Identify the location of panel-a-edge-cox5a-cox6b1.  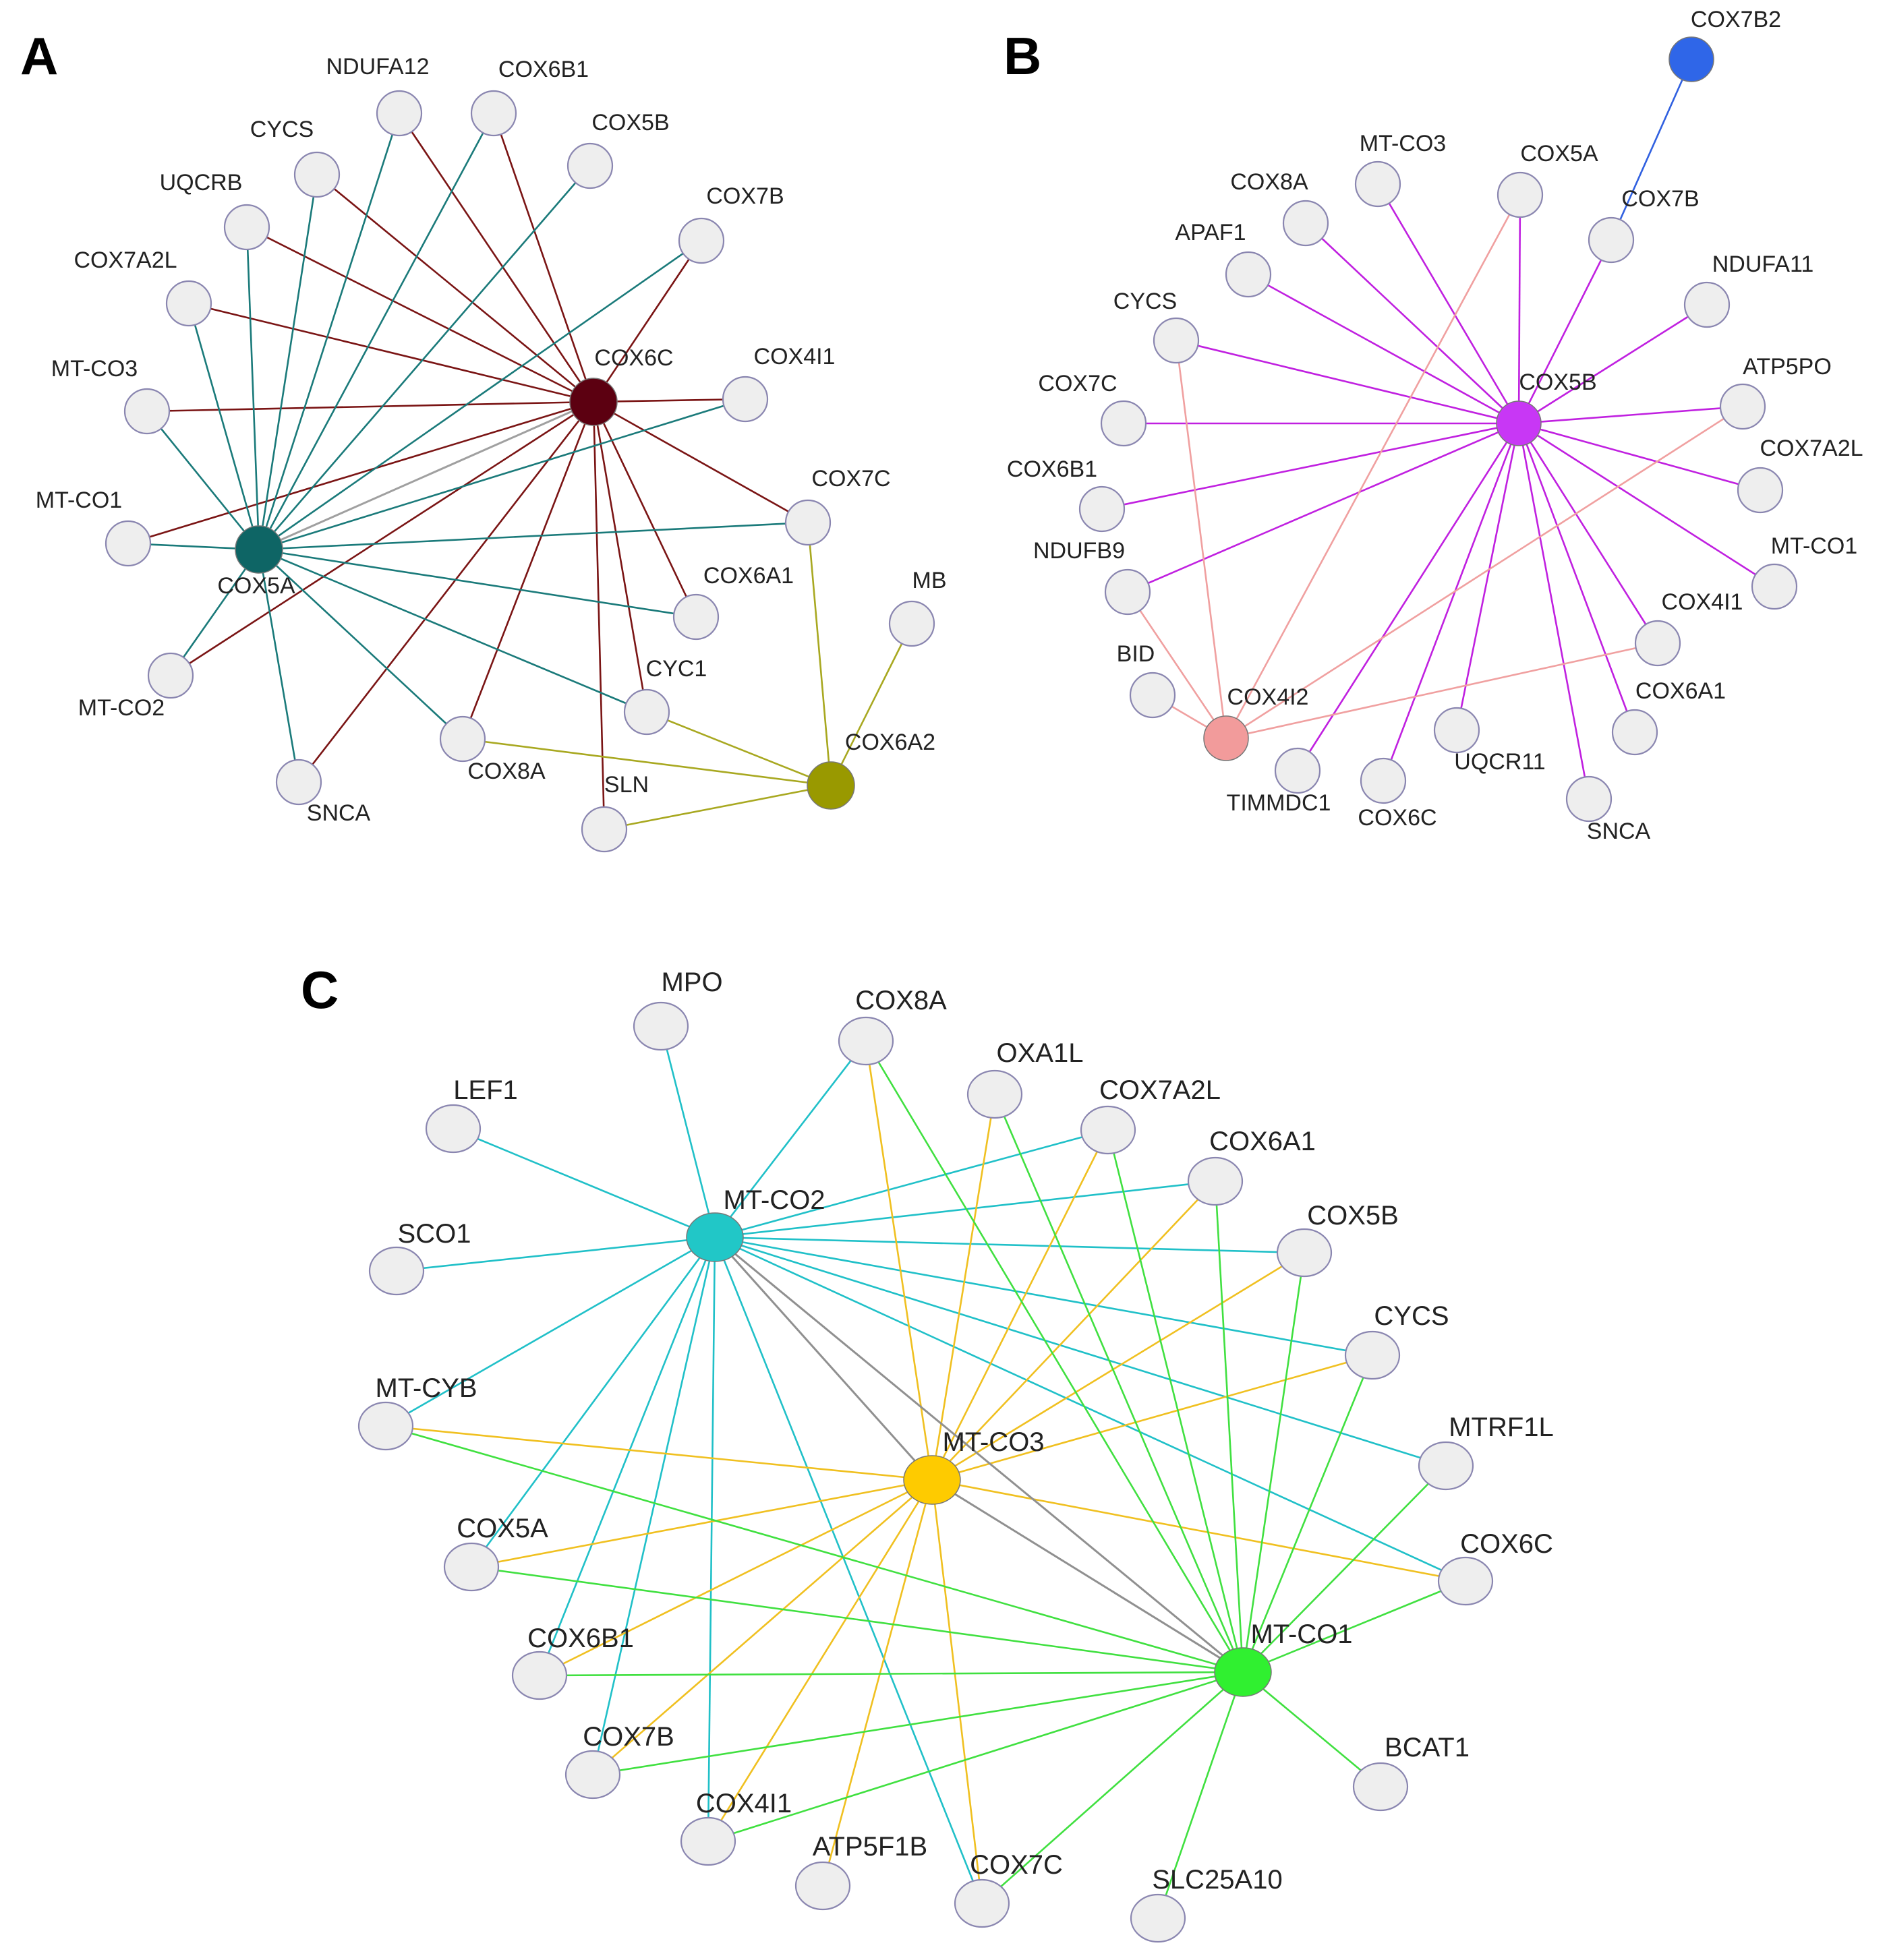
(376, 331).